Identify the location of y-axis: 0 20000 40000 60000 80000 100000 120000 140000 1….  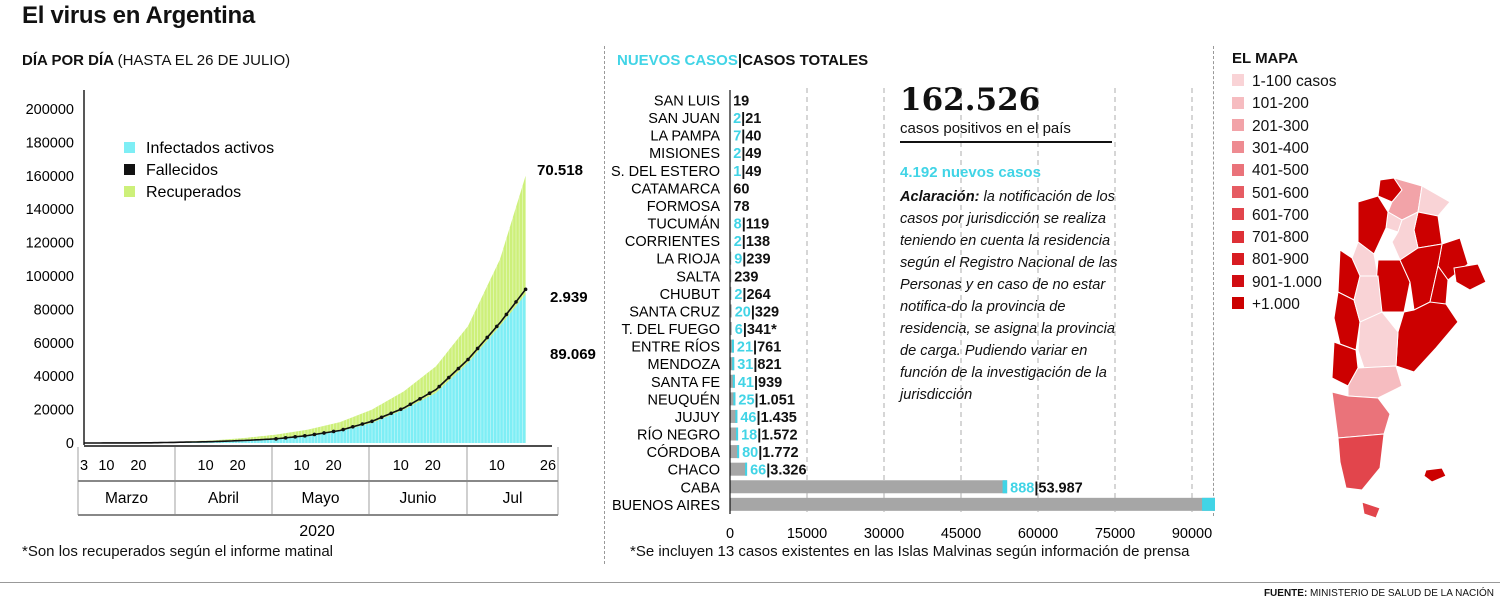
(55, 271).